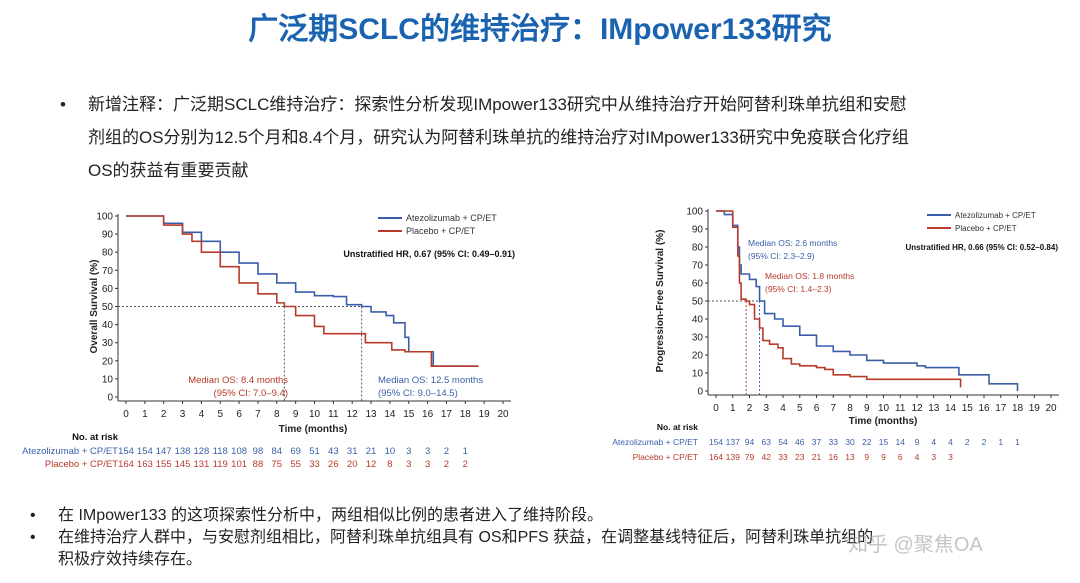 The image size is (1080, 583). What do you see at coordinates (130, 559) in the screenshot?
I see `summary-line: 积极疗效持续存在。` at bounding box center [130, 559].